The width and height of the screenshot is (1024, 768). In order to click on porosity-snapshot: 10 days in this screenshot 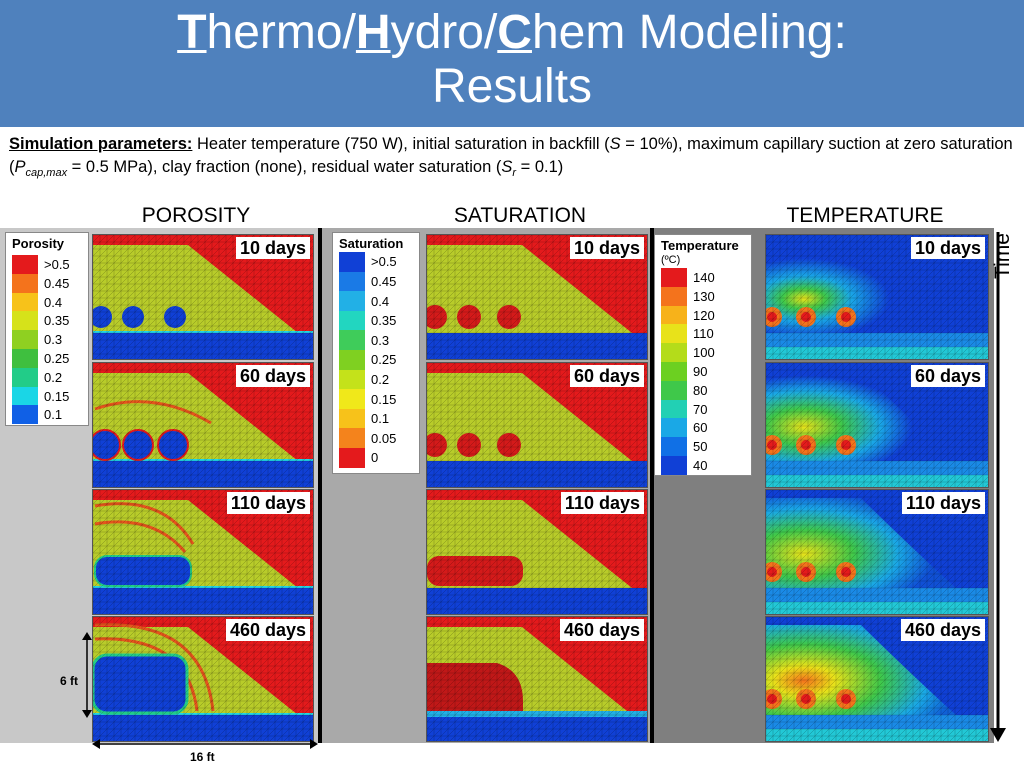, I will do `click(203, 297)`.